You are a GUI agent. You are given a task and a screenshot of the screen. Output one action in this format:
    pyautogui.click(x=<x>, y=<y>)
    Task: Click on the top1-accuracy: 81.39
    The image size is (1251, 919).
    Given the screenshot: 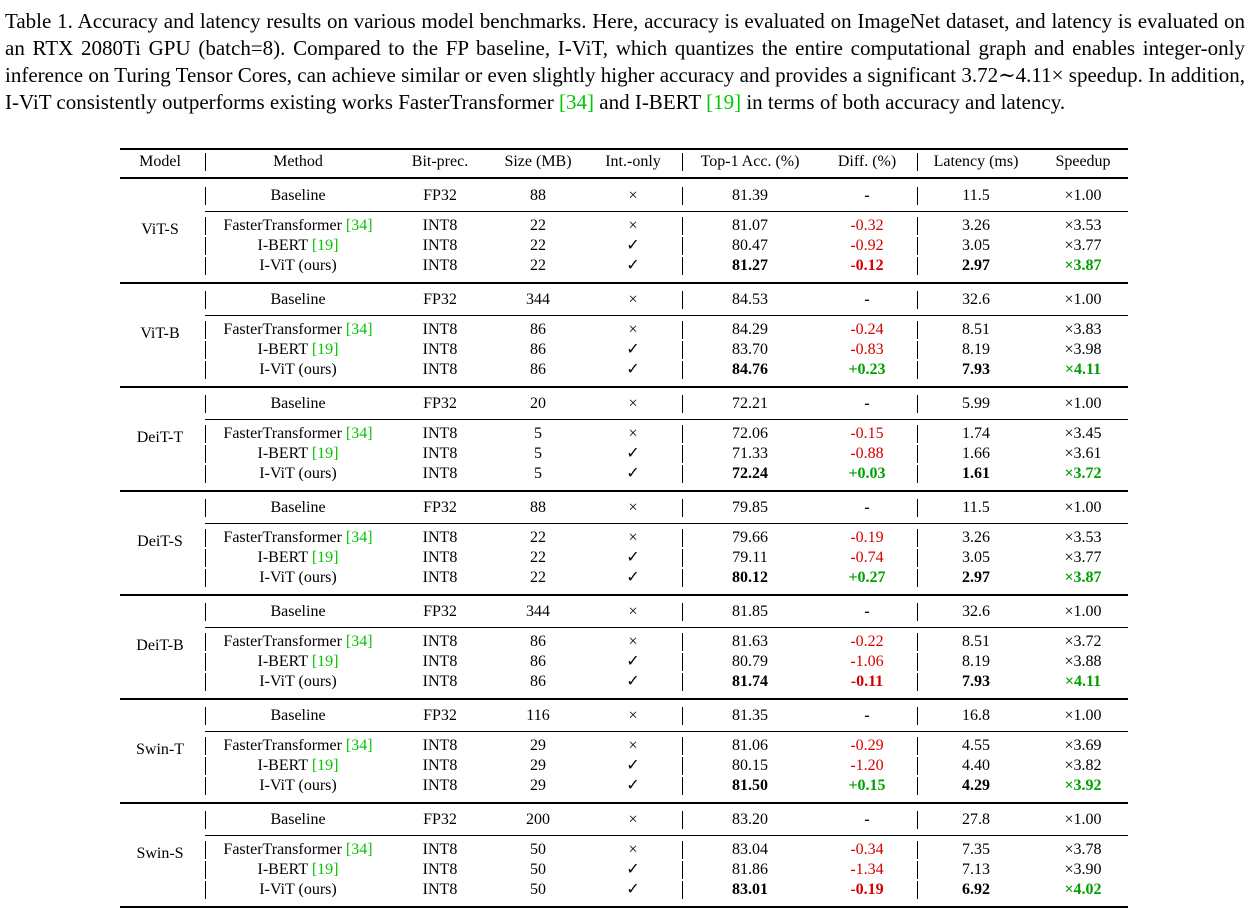 What is the action you would take?
    pyautogui.click(x=750, y=195)
    